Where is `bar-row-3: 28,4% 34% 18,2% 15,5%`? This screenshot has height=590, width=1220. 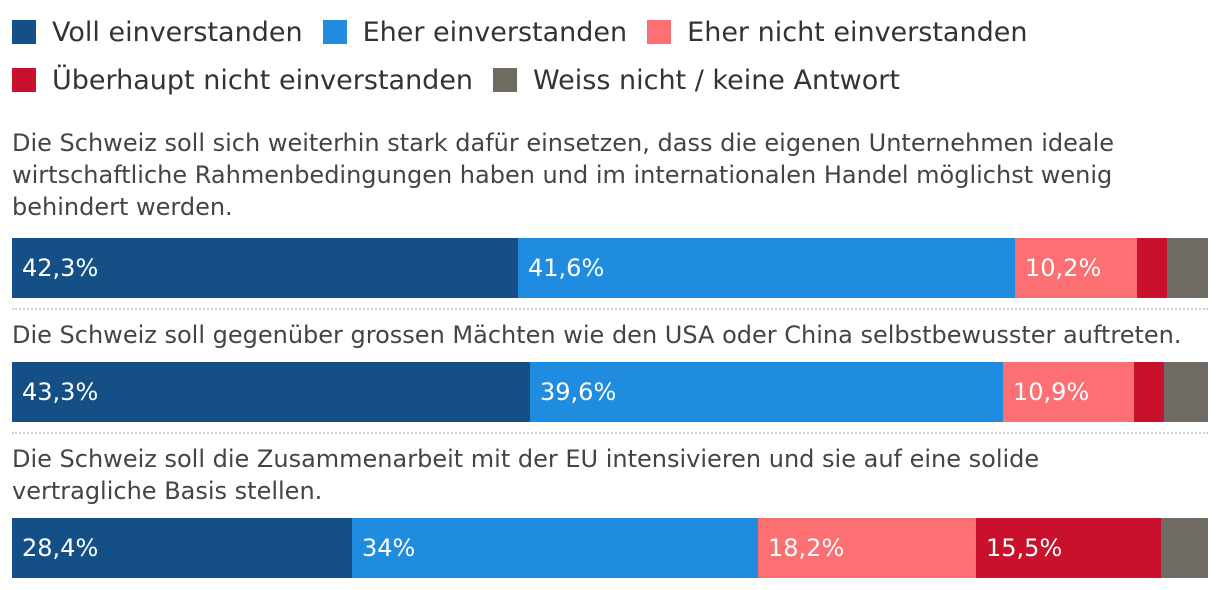 bar-row-3: 28,4% 34% 18,2% 15,5% is located at coordinates (610, 548).